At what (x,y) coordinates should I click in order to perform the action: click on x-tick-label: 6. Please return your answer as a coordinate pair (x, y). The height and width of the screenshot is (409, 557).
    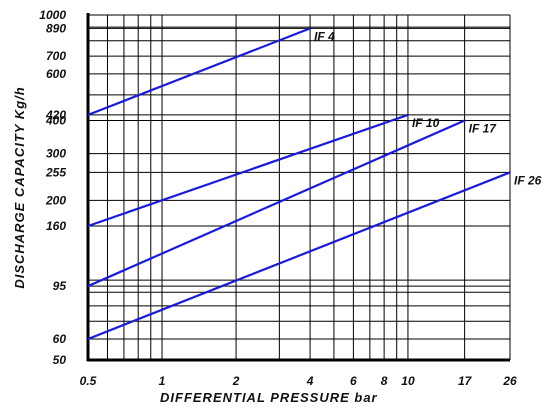
    Looking at the image, I should click on (353, 381).